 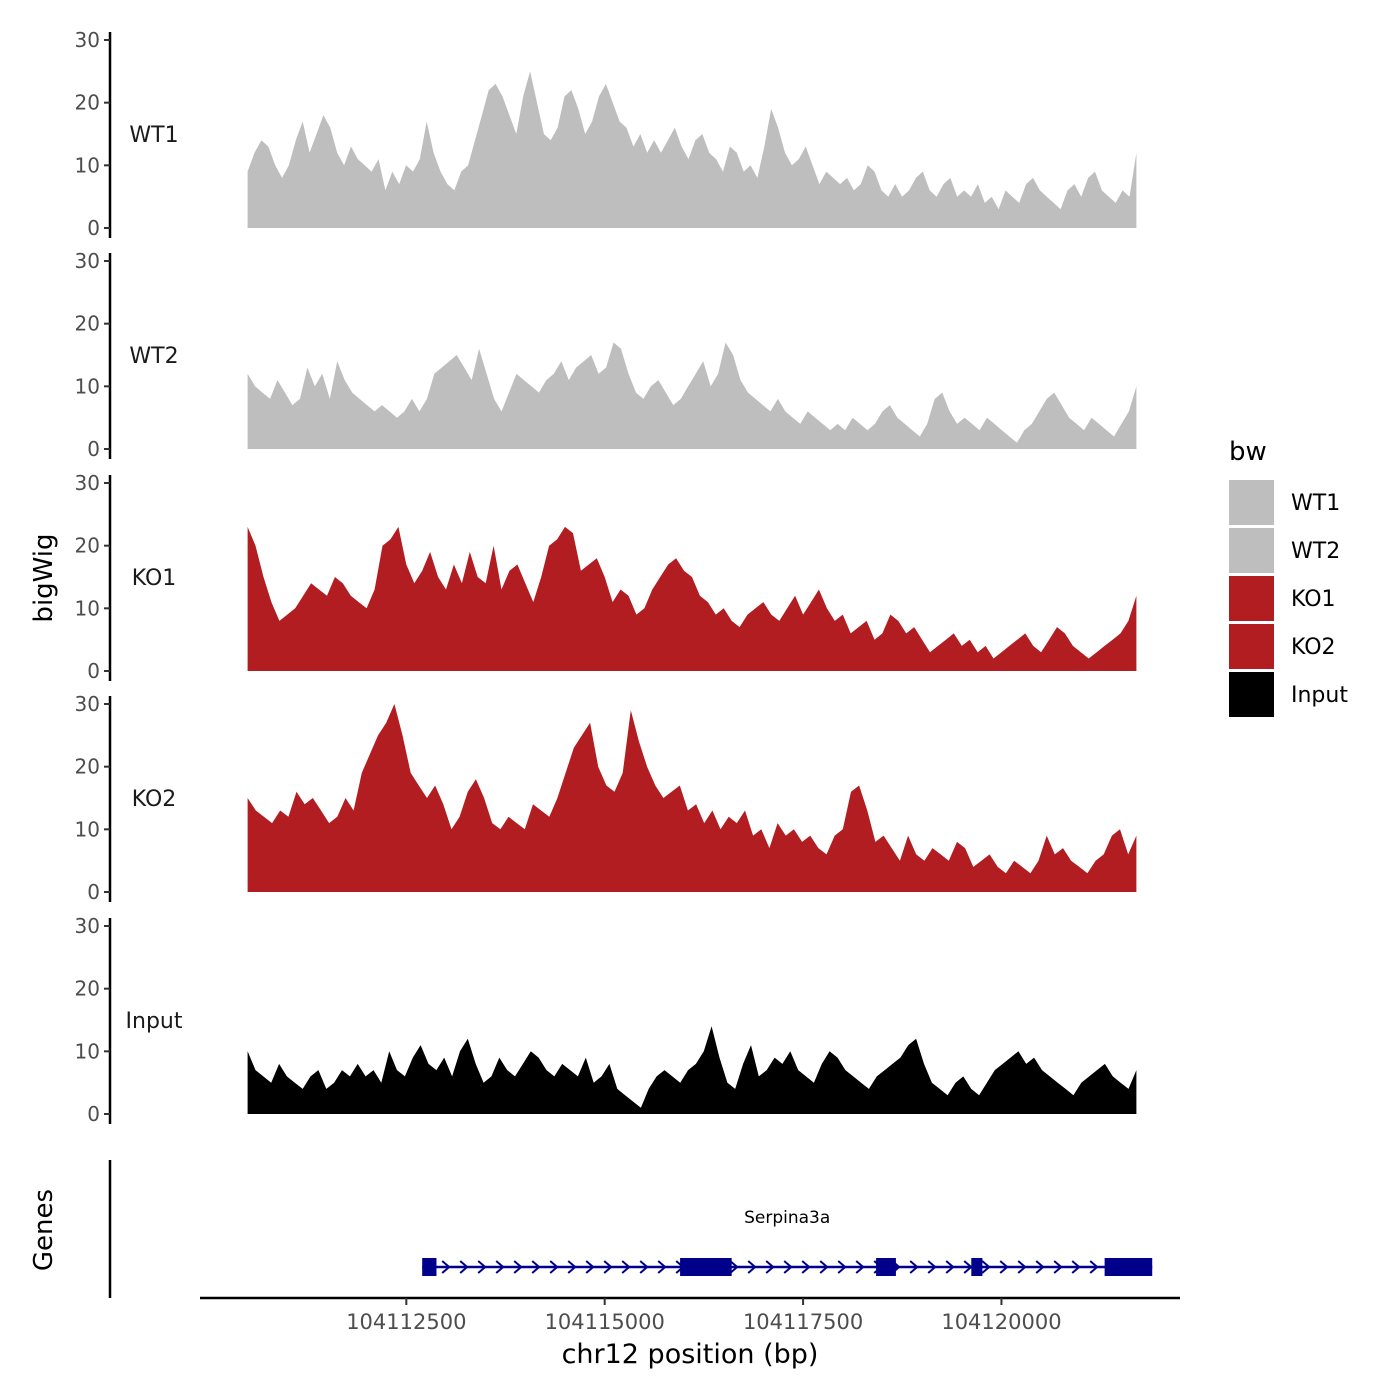 I want to click on x-axis: 104112500 104115000 104117500 104120000, so click(x=690, y=1315).